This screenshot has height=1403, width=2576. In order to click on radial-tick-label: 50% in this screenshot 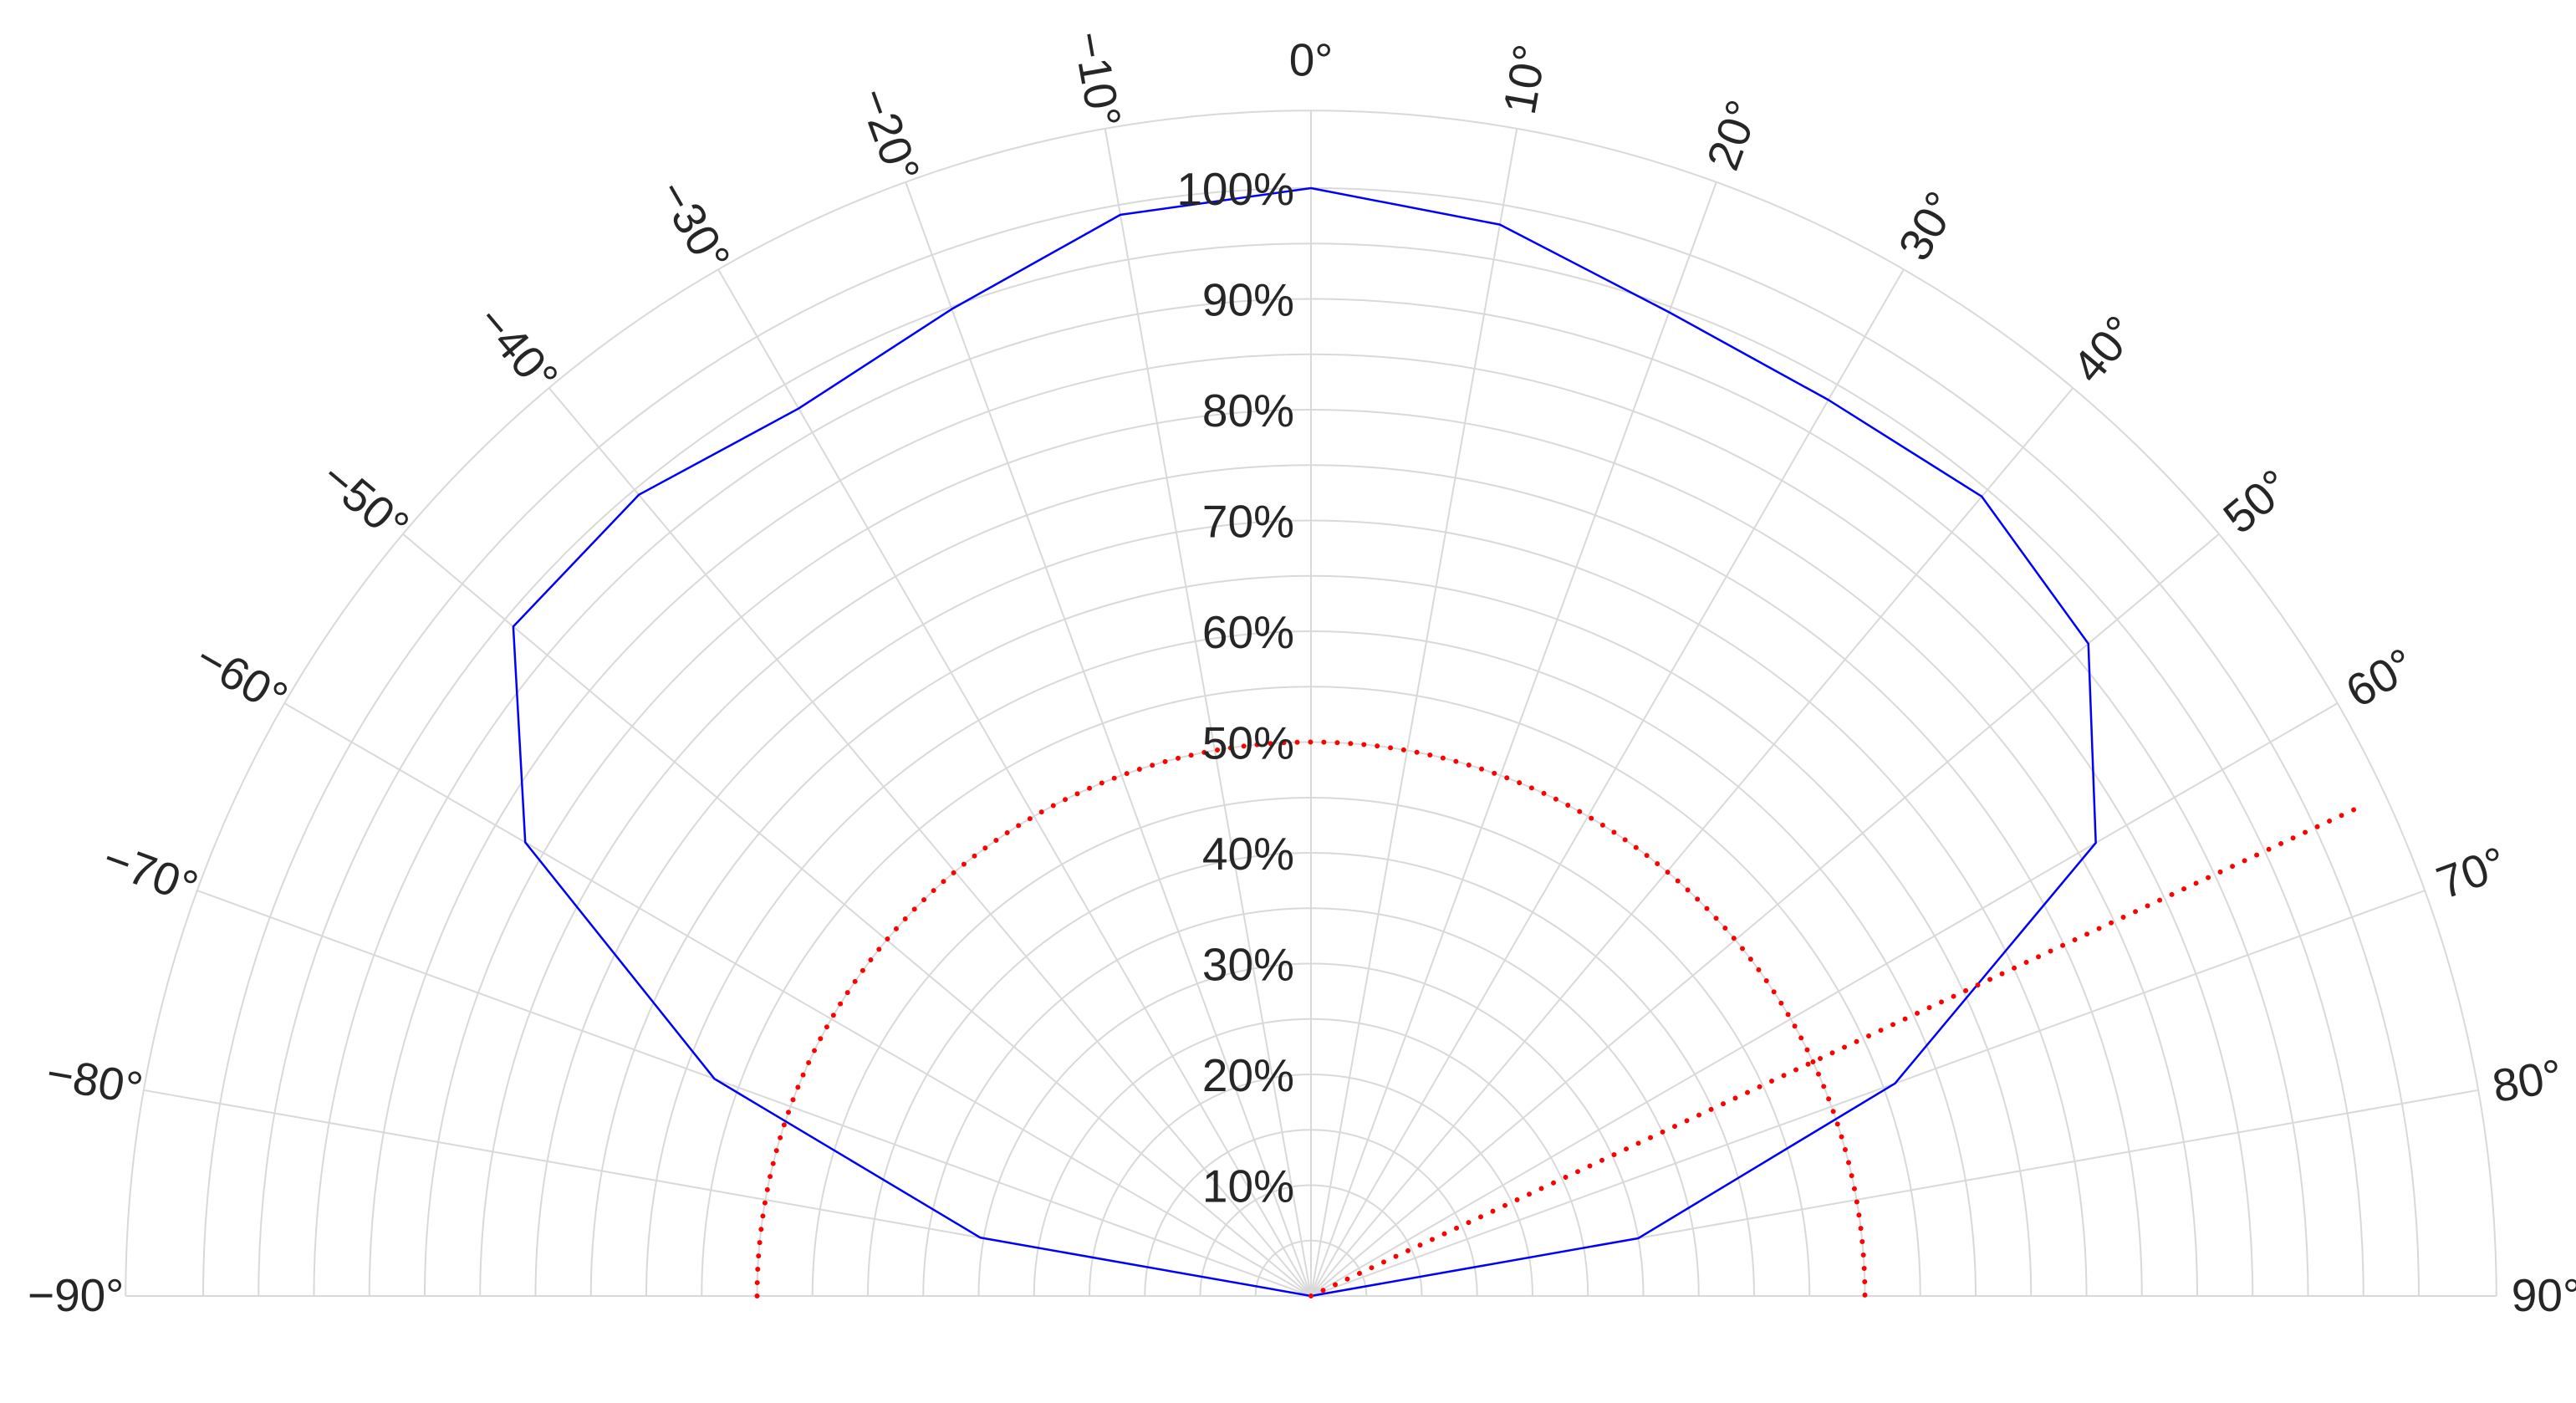, I will do `click(1248, 743)`.